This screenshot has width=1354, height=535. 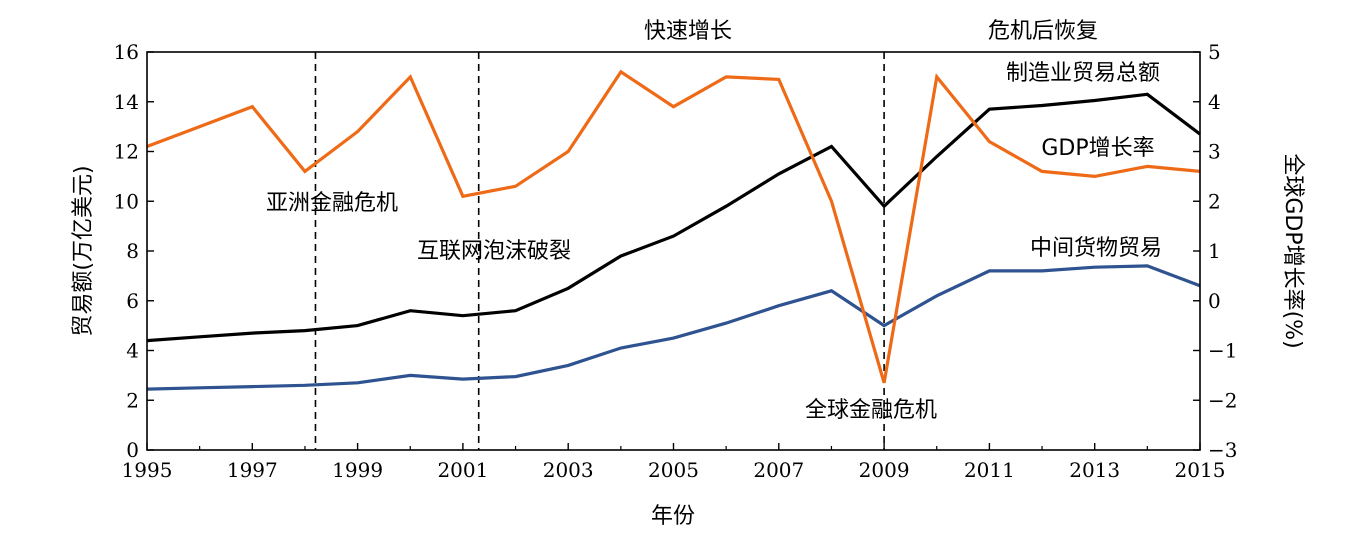 What do you see at coordinates (132, 351) in the screenshot?
I see `y-left-tick-label: 4` at bounding box center [132, 351].